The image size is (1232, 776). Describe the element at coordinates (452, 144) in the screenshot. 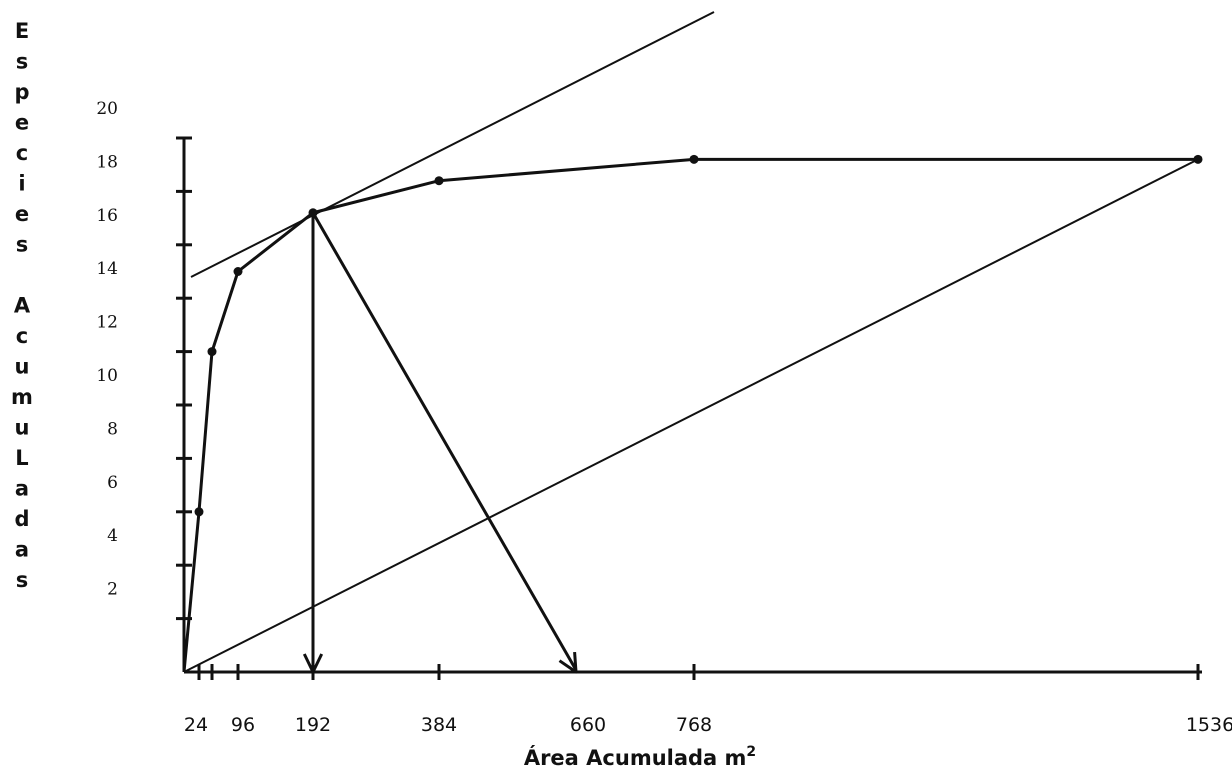

I see `tangent-line` at that location.